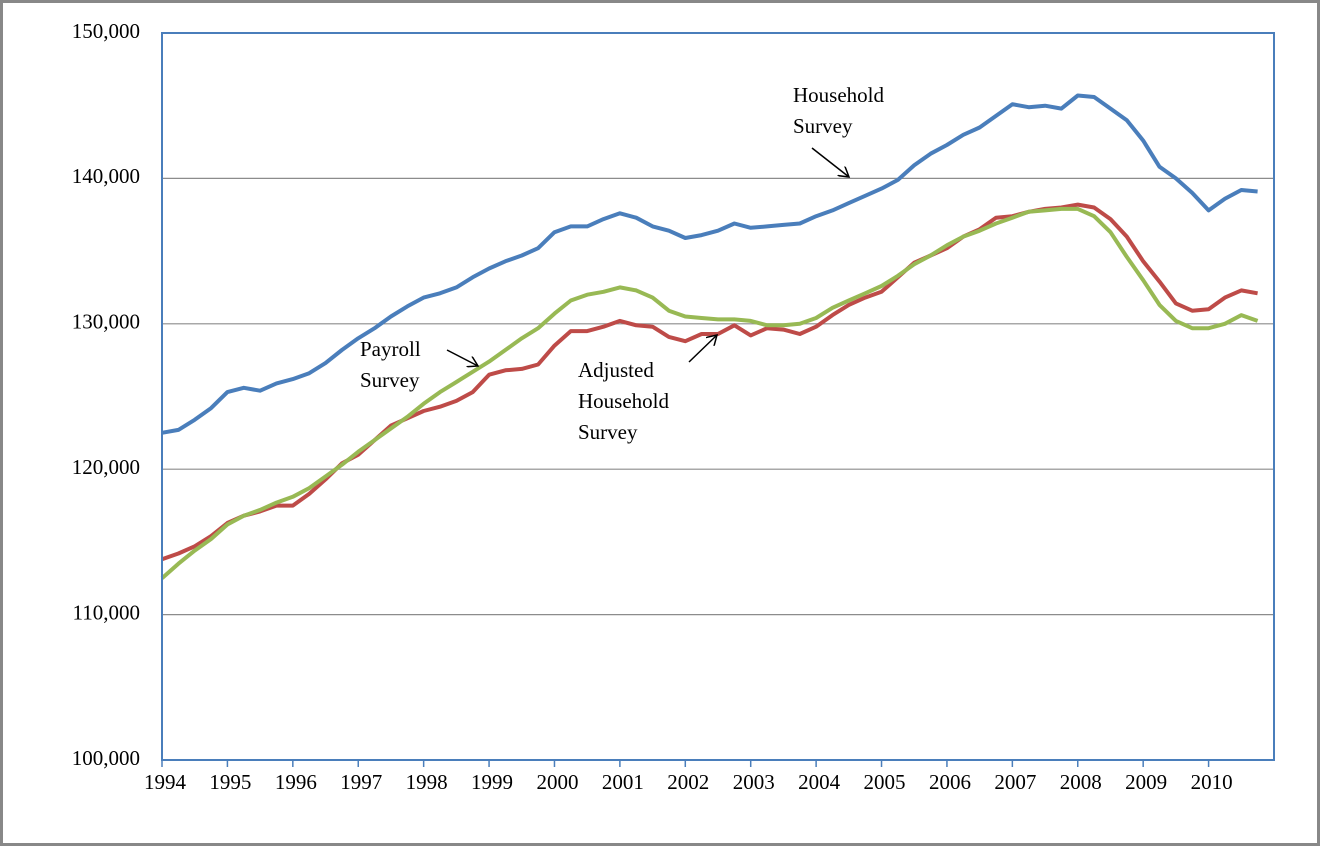 Image resolution: width=1320 pixels, height=846 pixels. Describe the element at coordinates (819, 782) in the screenshot. I see `x-tick-label: 2004` at that location.